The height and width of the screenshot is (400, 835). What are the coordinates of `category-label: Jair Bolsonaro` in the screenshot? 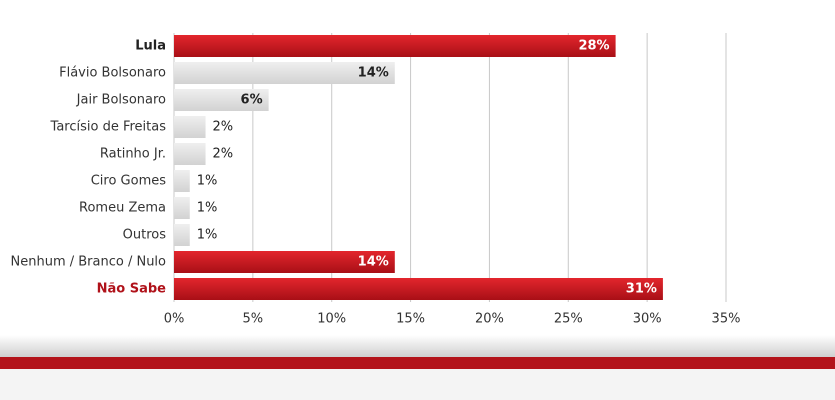 It's located at (121, 100).